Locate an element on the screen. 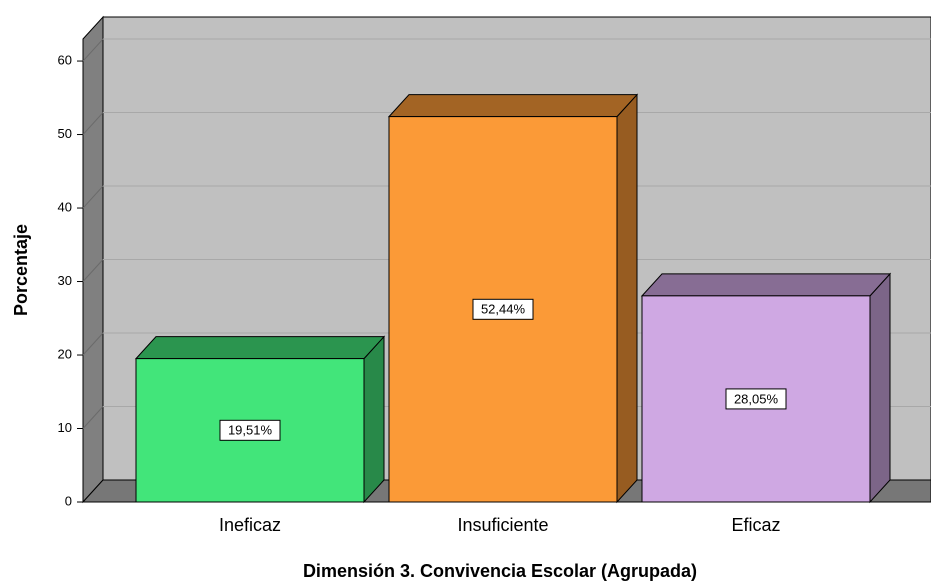 The image size is (931, 585). value-label: 28,05% is located at coordinates (756, 398).